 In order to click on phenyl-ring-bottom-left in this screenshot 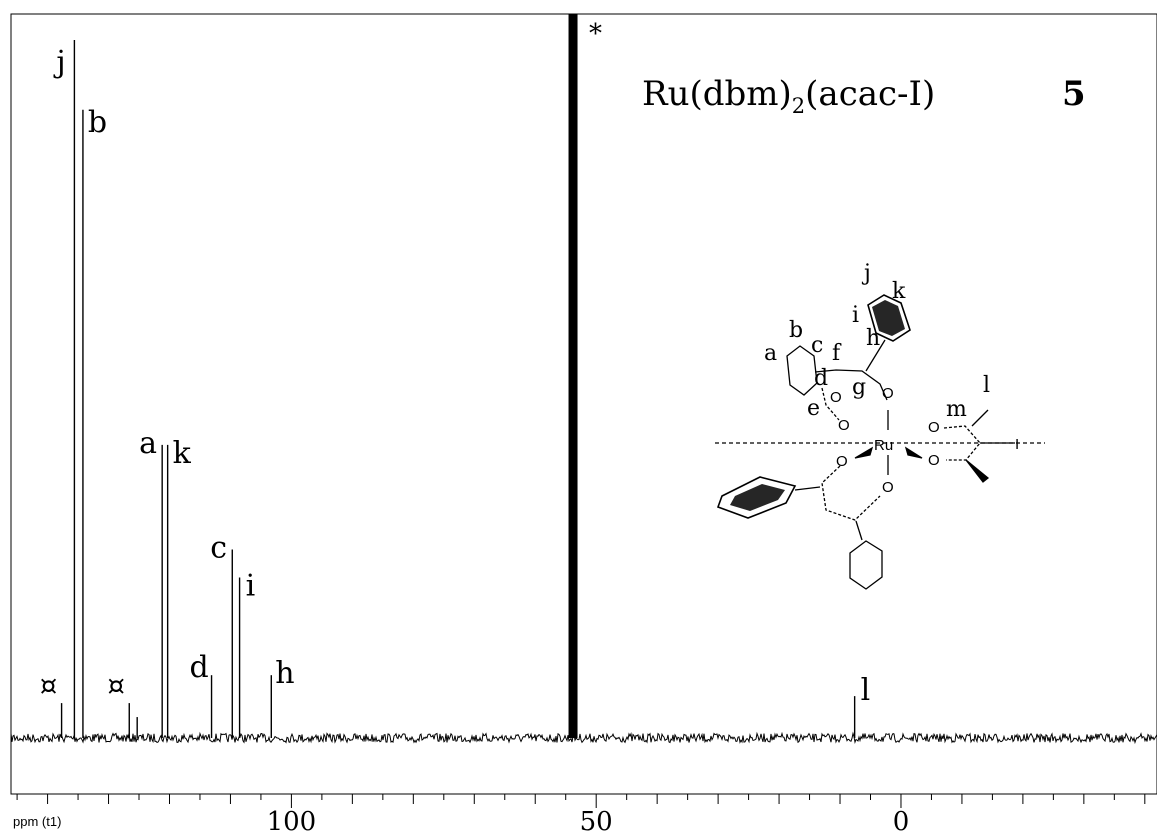, I will do `click(756, 497)`.